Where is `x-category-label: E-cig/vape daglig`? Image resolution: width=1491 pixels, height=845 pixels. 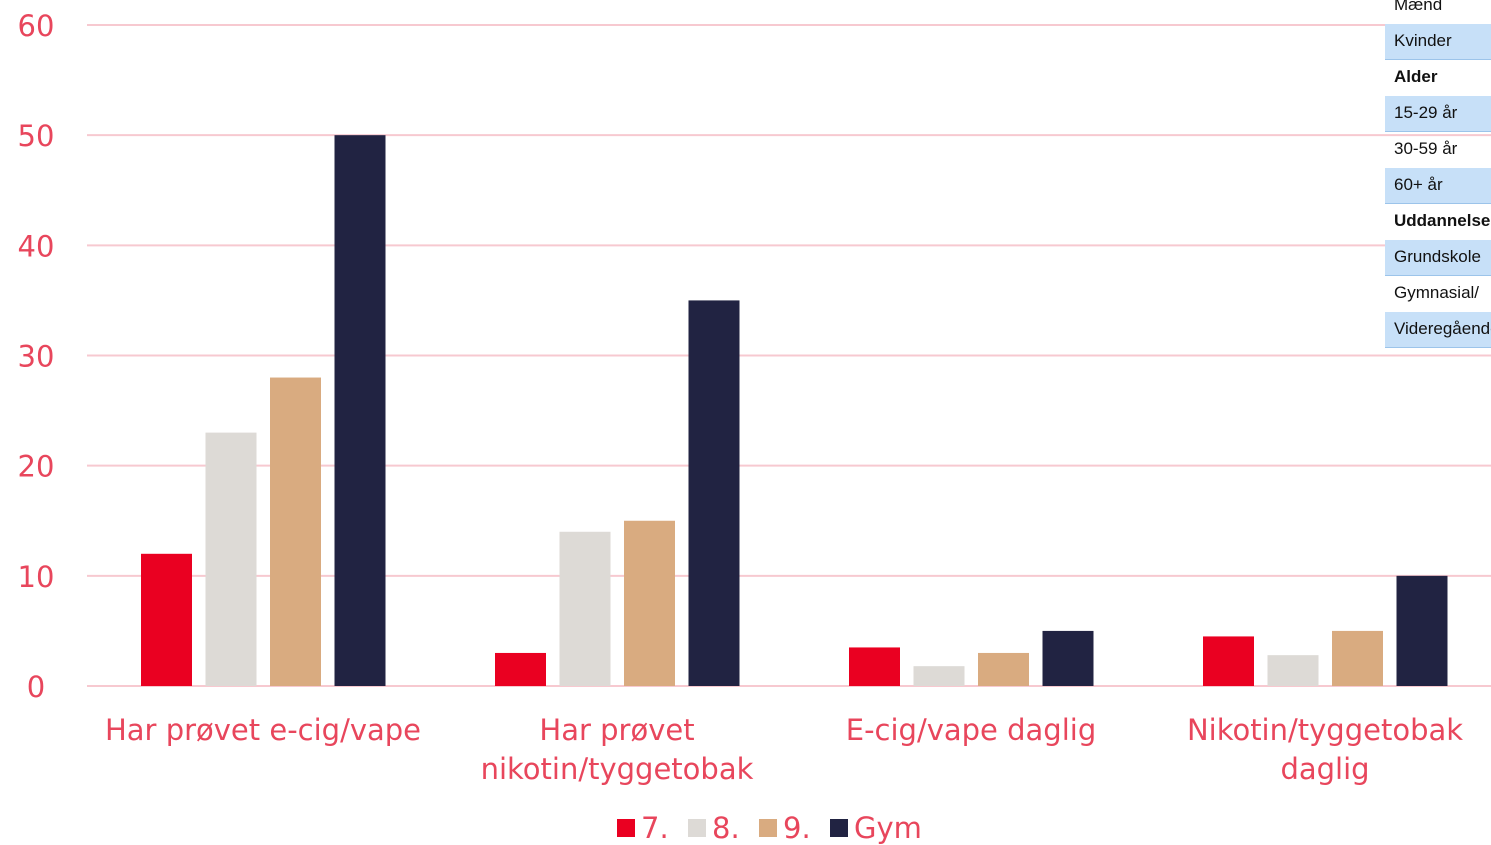
x-category-label: E-cig/vape daglig is located at coordinates (971, 730).